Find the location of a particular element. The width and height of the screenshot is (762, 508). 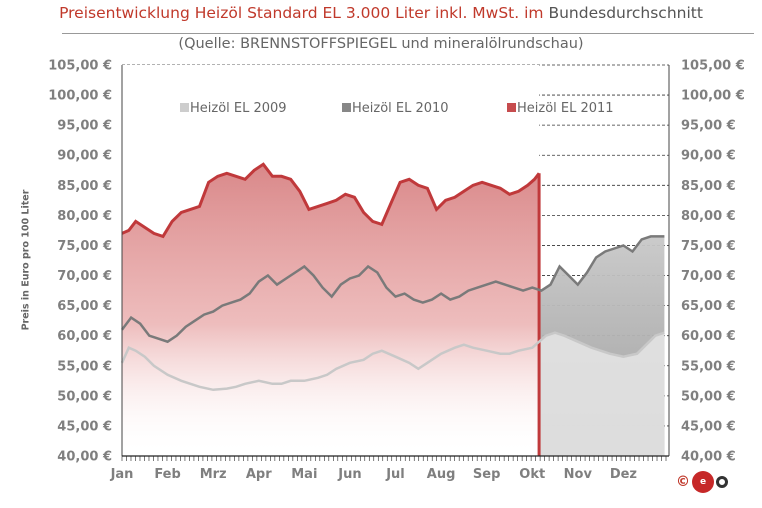

y-tick-label-left: 85,00 € is located at coordinates (84, 186).